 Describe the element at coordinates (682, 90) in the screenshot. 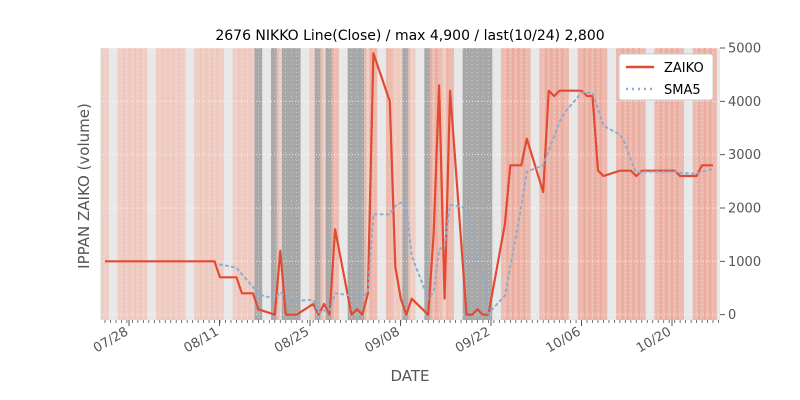

I see `legend-label-sma5: SMA5` at that location.